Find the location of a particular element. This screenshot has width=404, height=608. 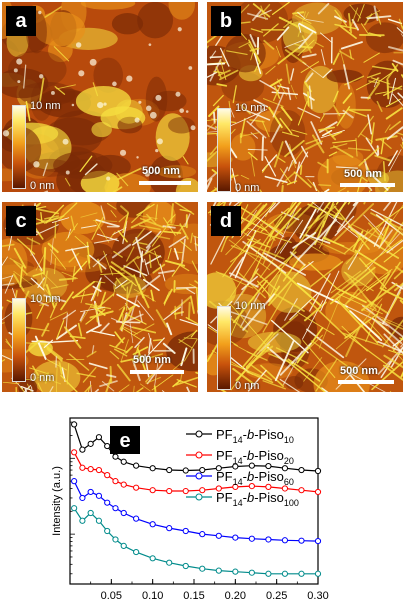

scalebar-label-d: 500 nm is located at coordinates (359, 371).